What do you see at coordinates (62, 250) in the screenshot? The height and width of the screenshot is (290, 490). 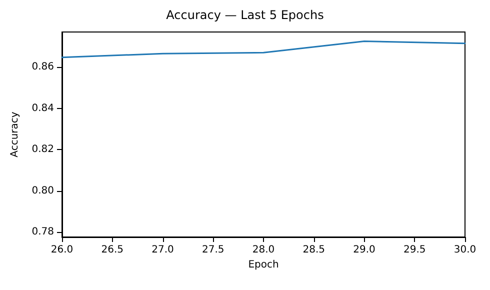 I see `x-tick-label: 26.0` at bounding box center [62, 250].